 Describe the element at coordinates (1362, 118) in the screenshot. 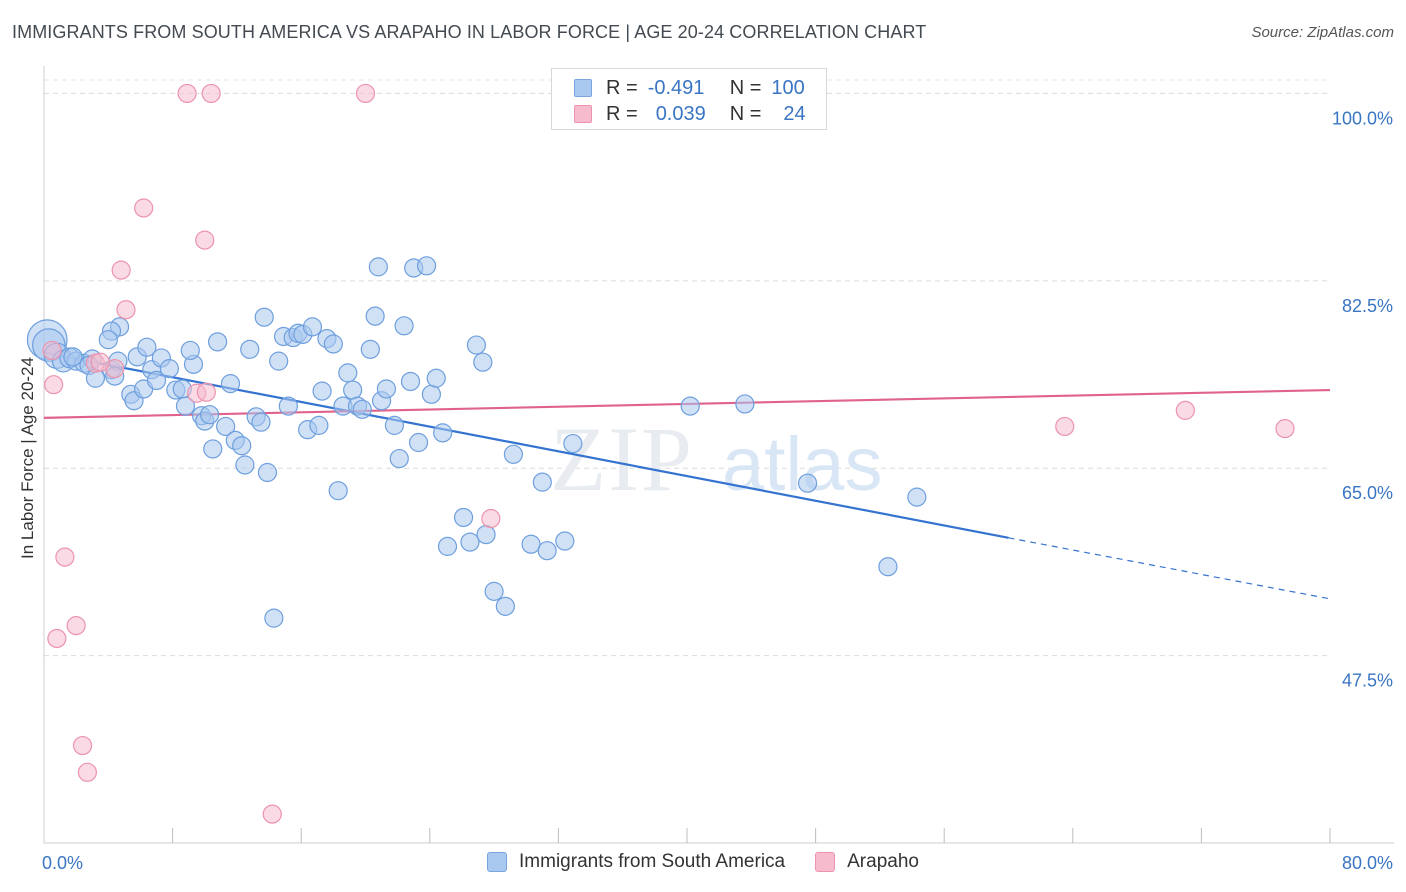

I see `y-tick-label: 100.0%` at that location.